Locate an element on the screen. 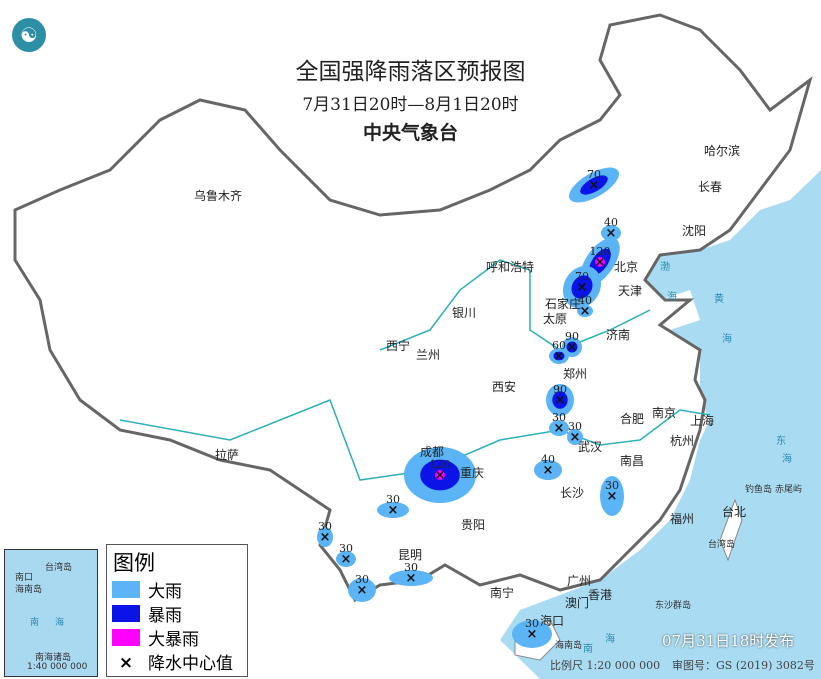  city-label: 福州 is located at coordinates (682, 519).